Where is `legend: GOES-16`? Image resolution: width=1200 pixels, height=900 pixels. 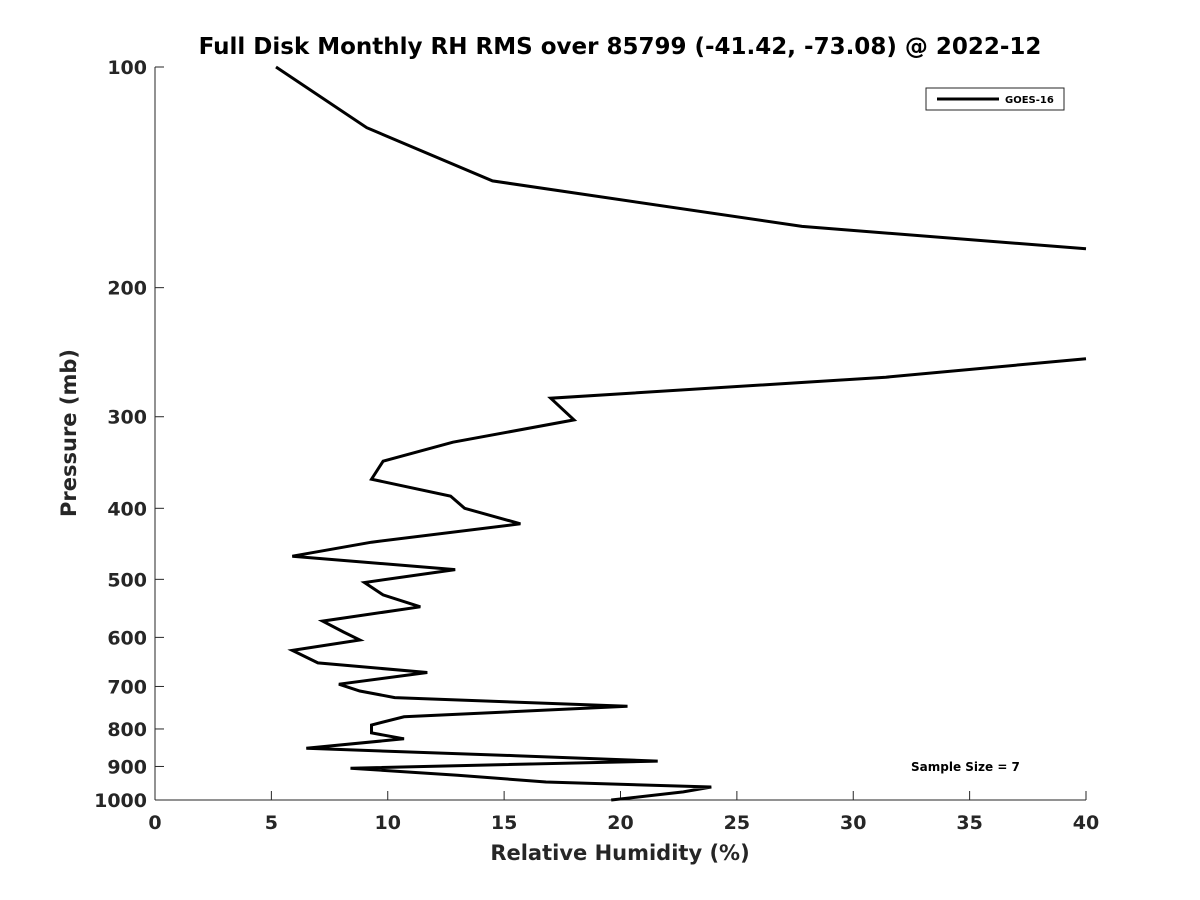
legend: GOES-16 is located at coordinates (995, 99).